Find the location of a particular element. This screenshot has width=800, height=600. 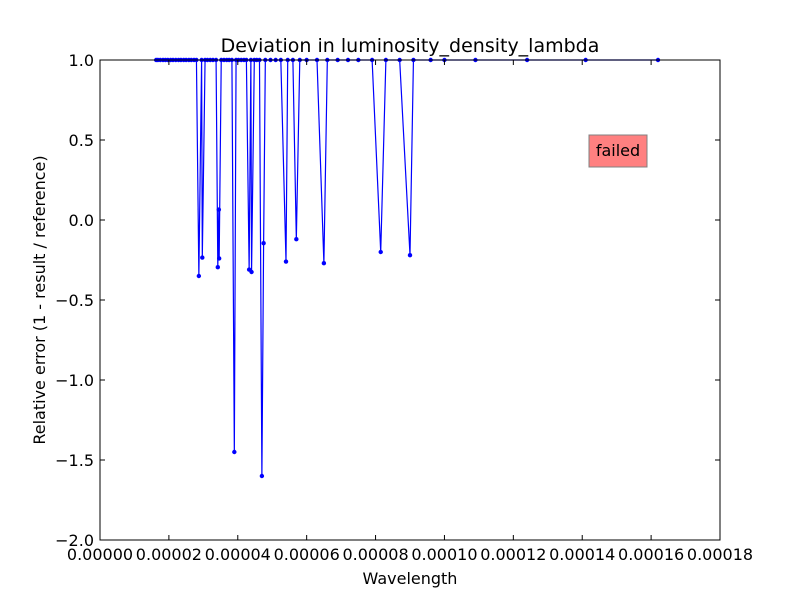

x-tick-label: 0.00002 is located at coordinates (169, 554).